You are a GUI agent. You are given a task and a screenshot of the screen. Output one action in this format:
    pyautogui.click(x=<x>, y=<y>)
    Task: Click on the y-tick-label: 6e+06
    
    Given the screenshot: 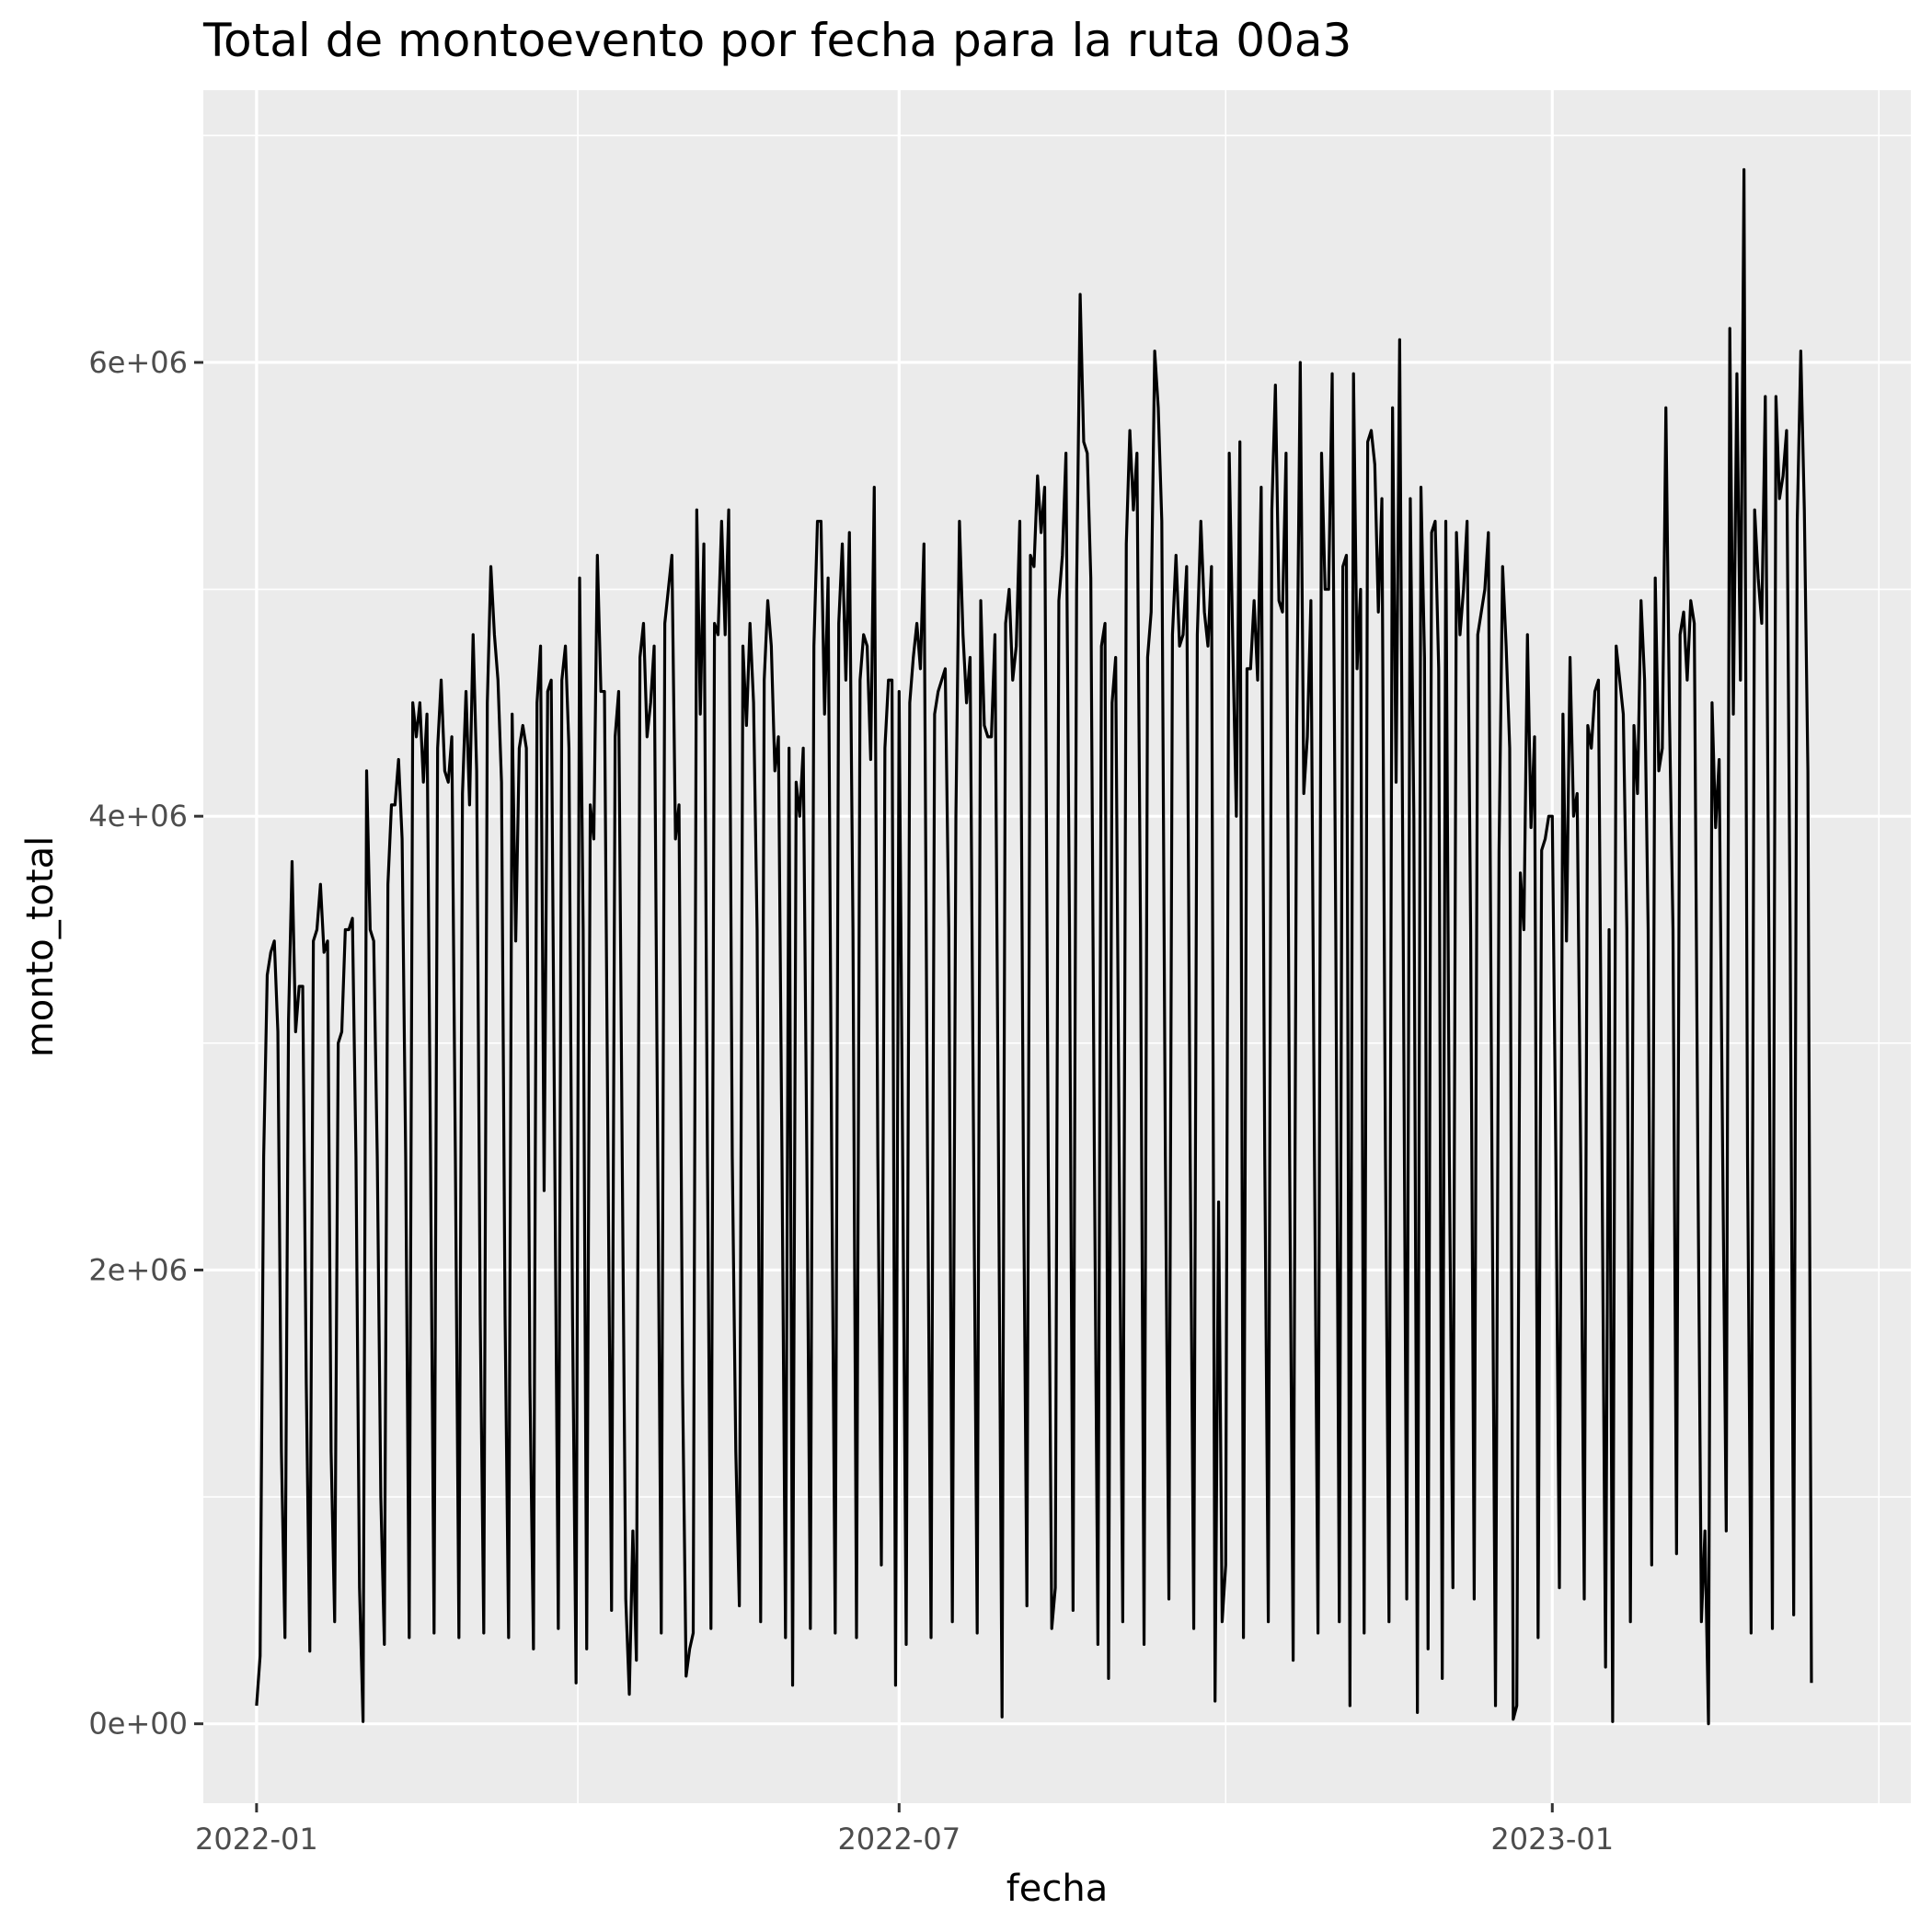 What is the action you would take?
    pyautogui.click(x=138, y=362)
    